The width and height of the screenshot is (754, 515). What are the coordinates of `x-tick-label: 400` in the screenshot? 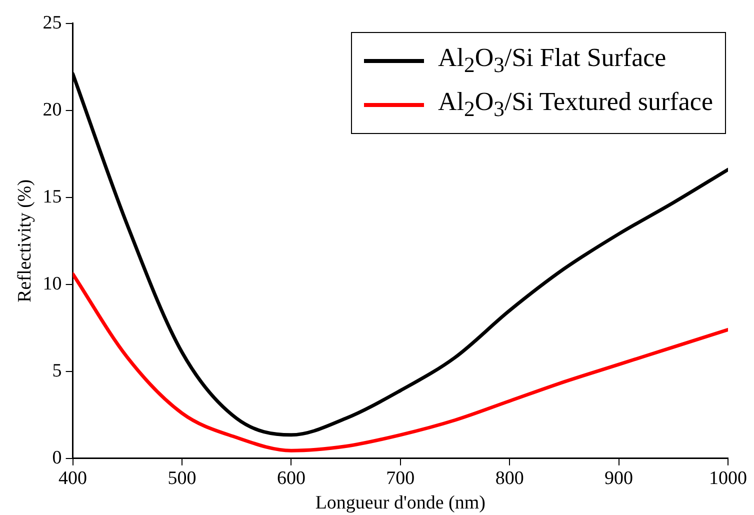 It's located at (73, 478).